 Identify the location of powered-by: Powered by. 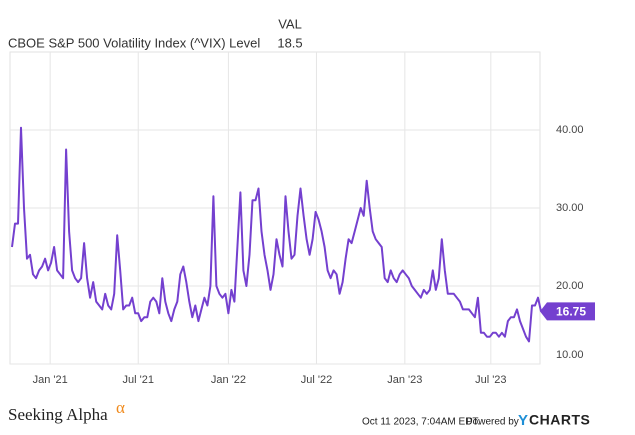
(492, 422).